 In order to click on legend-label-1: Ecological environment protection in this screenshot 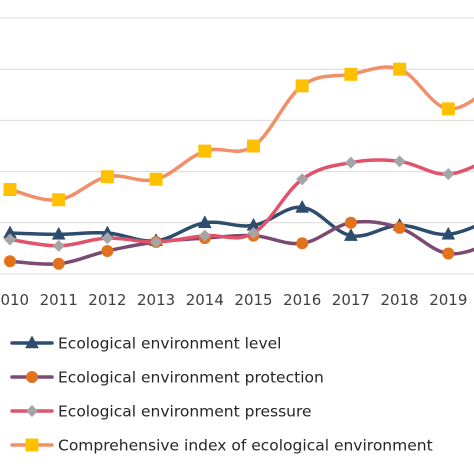, I will do `click(191, 378)`.